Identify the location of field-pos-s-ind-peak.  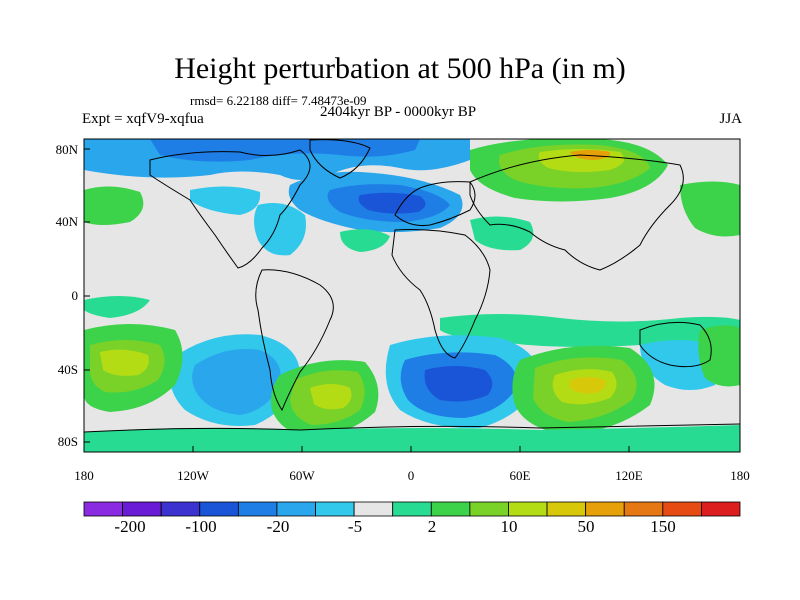
(588, 385).